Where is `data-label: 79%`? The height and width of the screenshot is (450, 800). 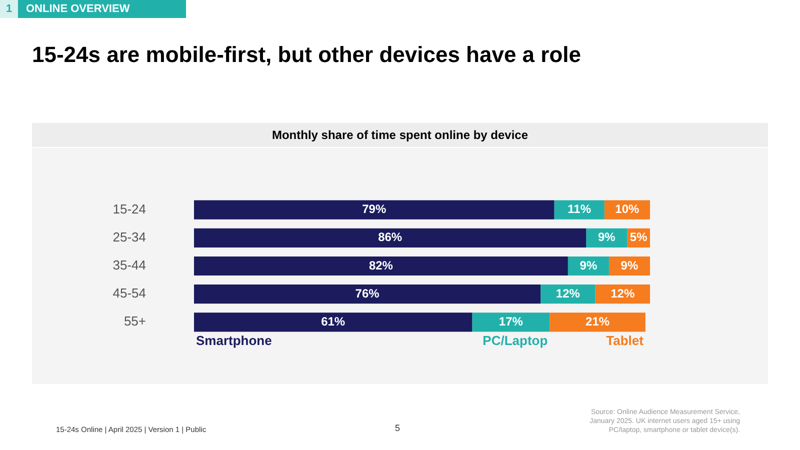 data-label: 79% is located at coordinates (374, 209).